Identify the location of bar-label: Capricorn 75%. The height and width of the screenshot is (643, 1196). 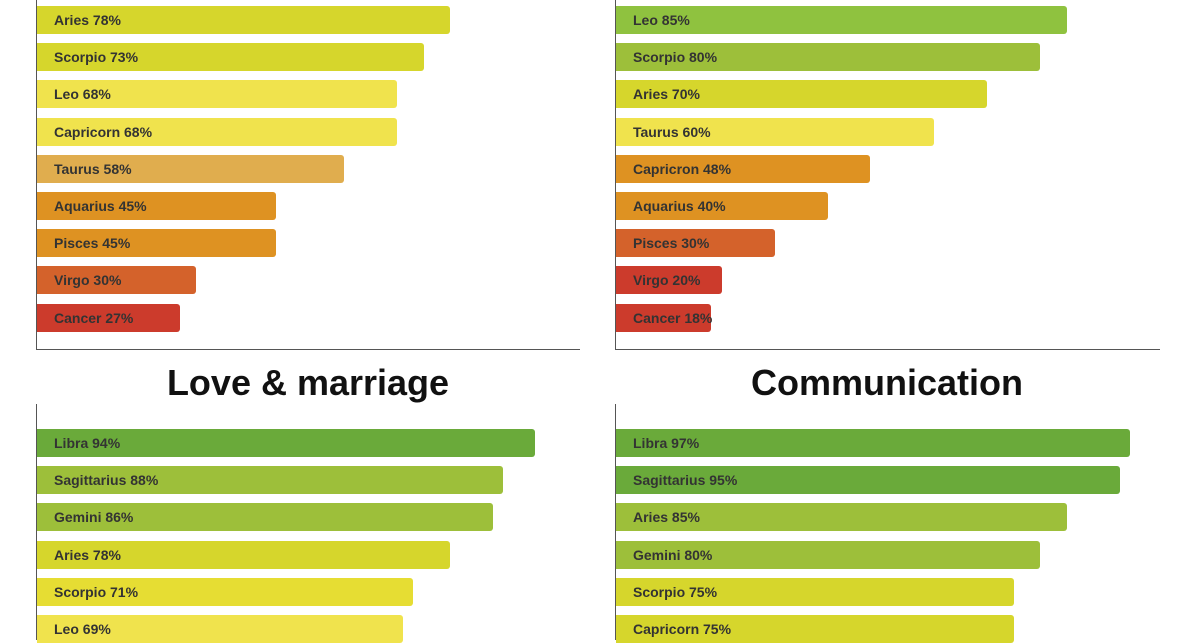
(682, 629).